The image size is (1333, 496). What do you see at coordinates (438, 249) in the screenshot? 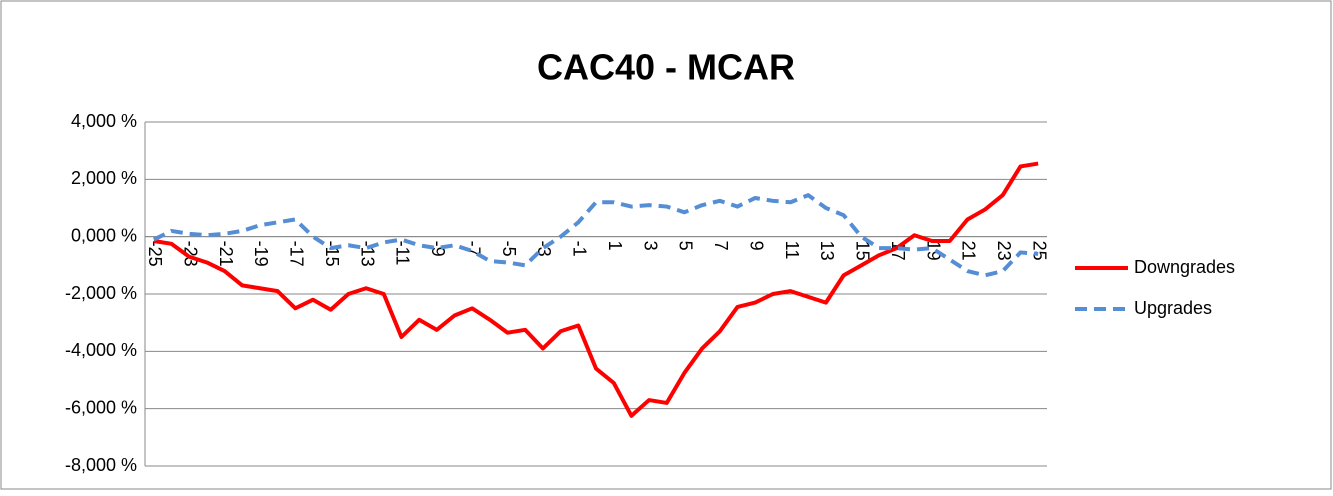
I see `x-tick-label: -9` at bounding box center [438, 249].